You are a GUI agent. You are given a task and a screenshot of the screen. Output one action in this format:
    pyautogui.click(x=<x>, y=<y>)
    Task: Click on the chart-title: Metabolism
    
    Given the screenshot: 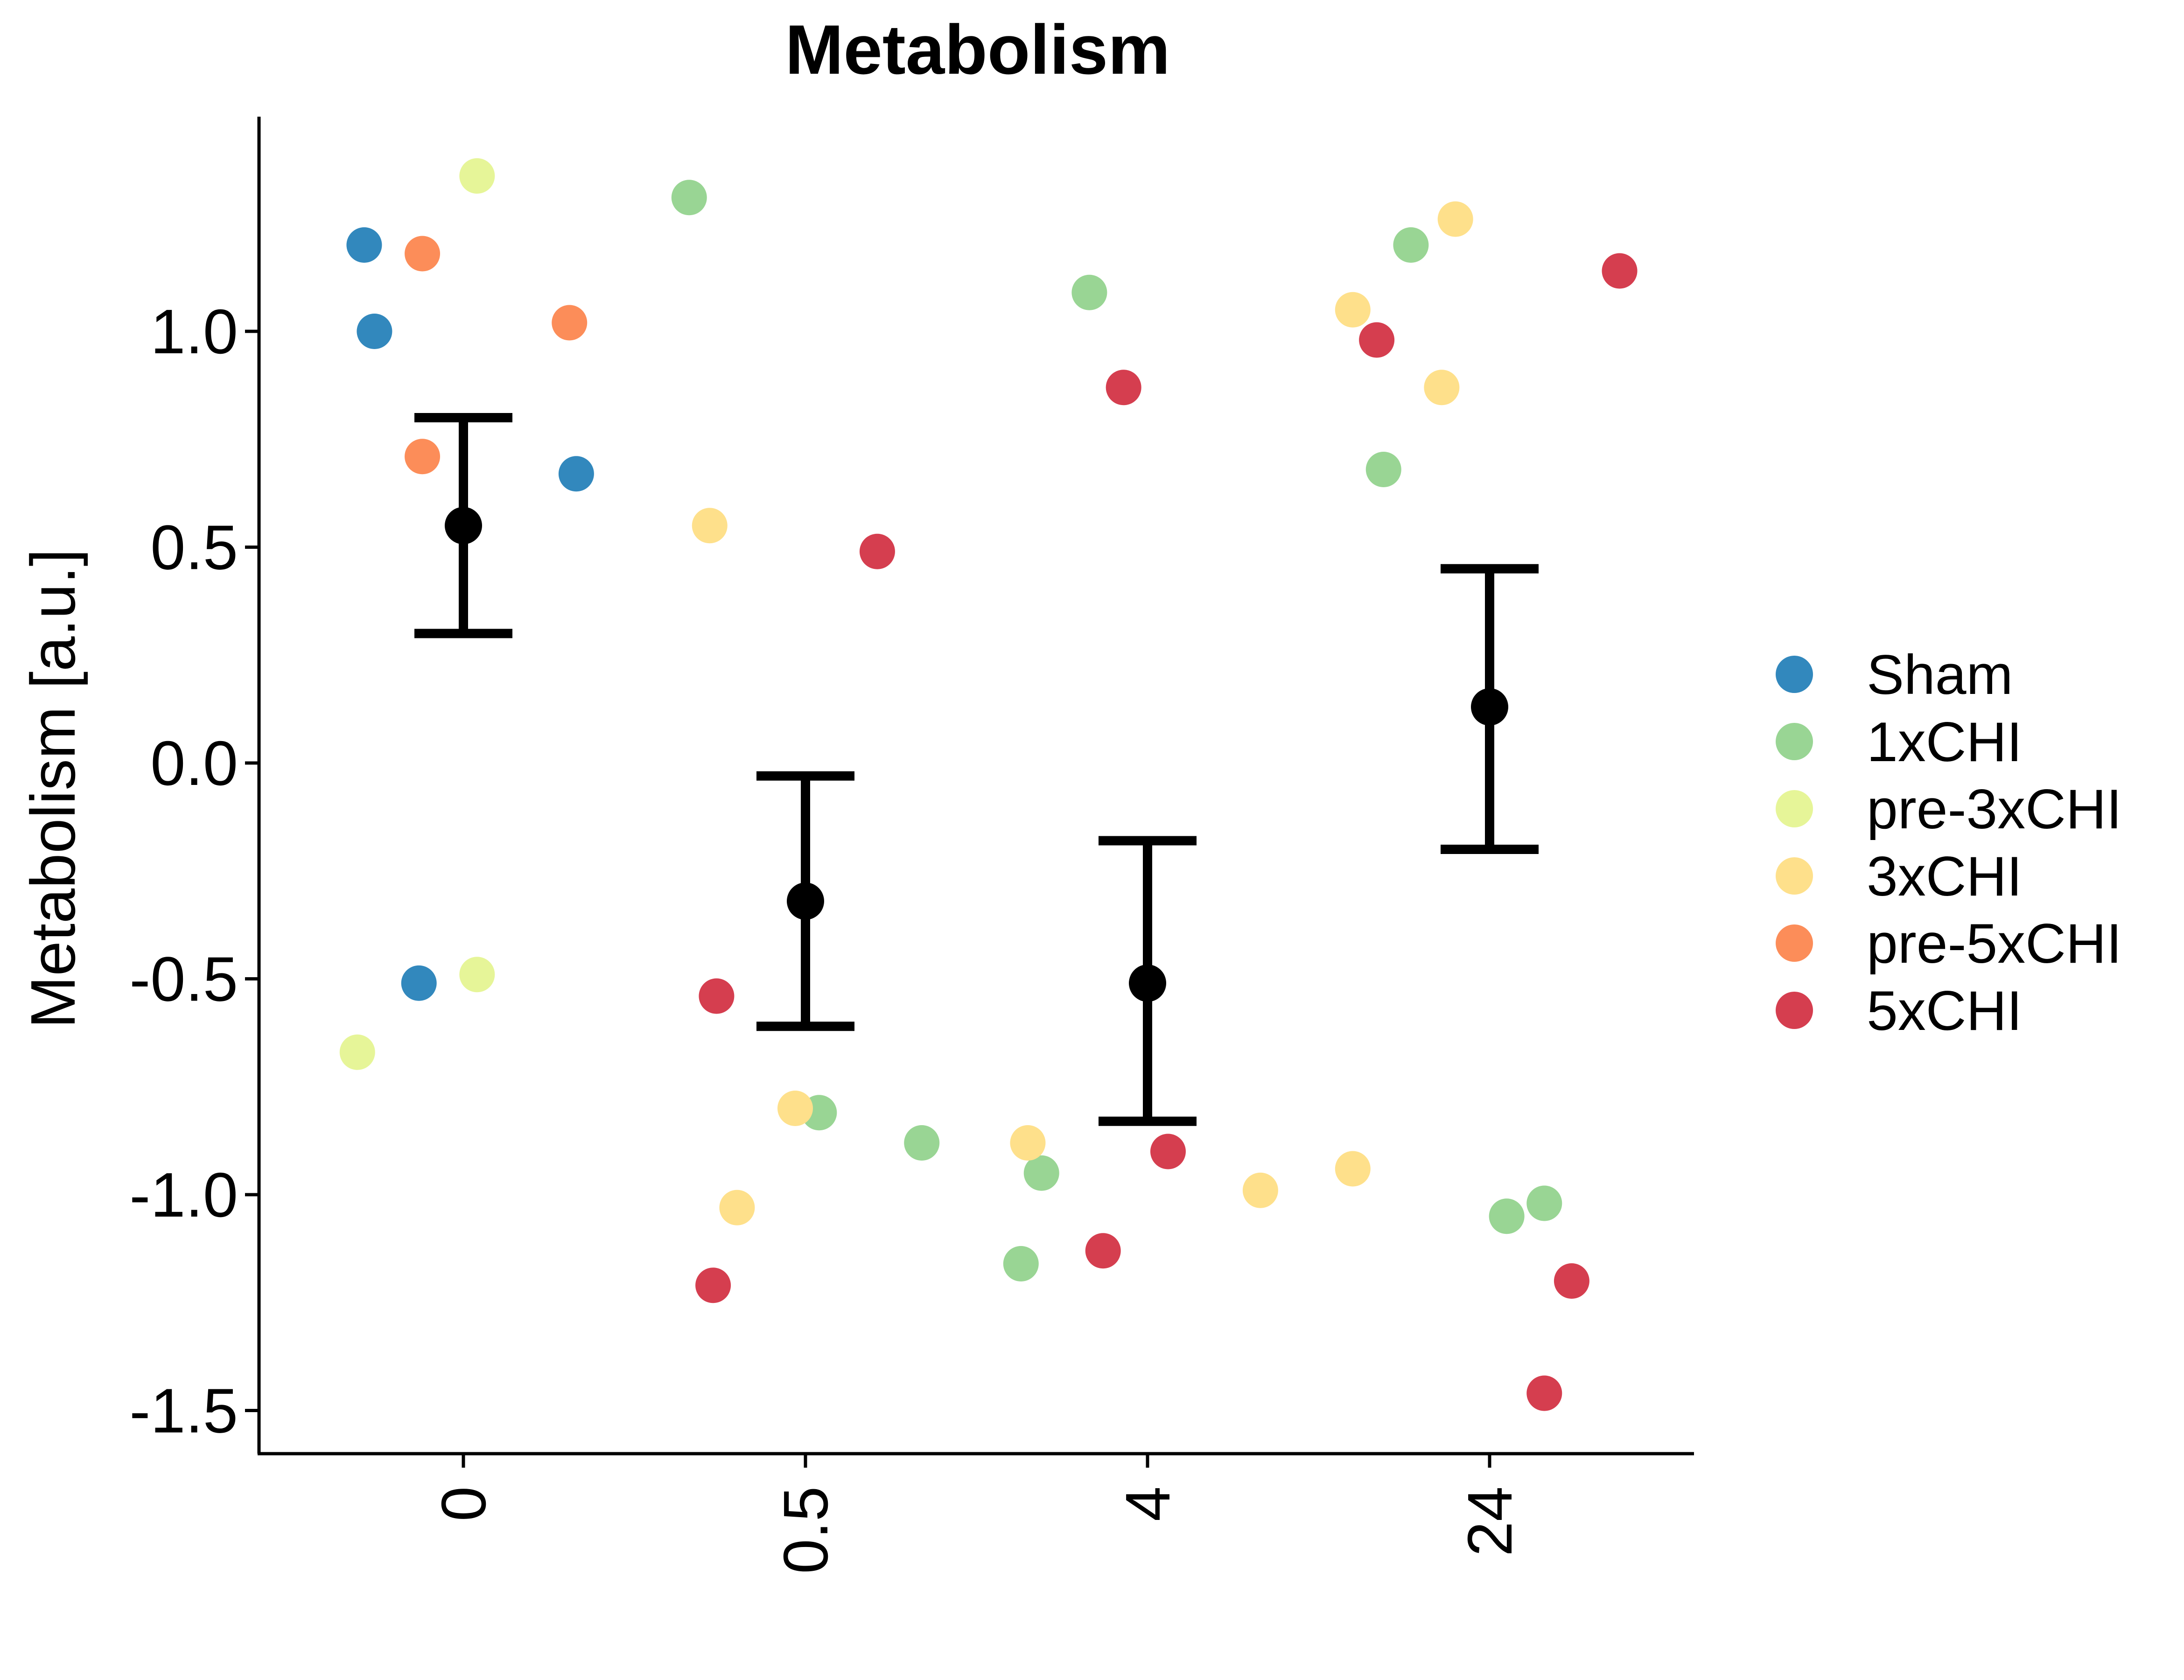 What is the action you would take?
    pyautogui.click(x=977, y=49)
    